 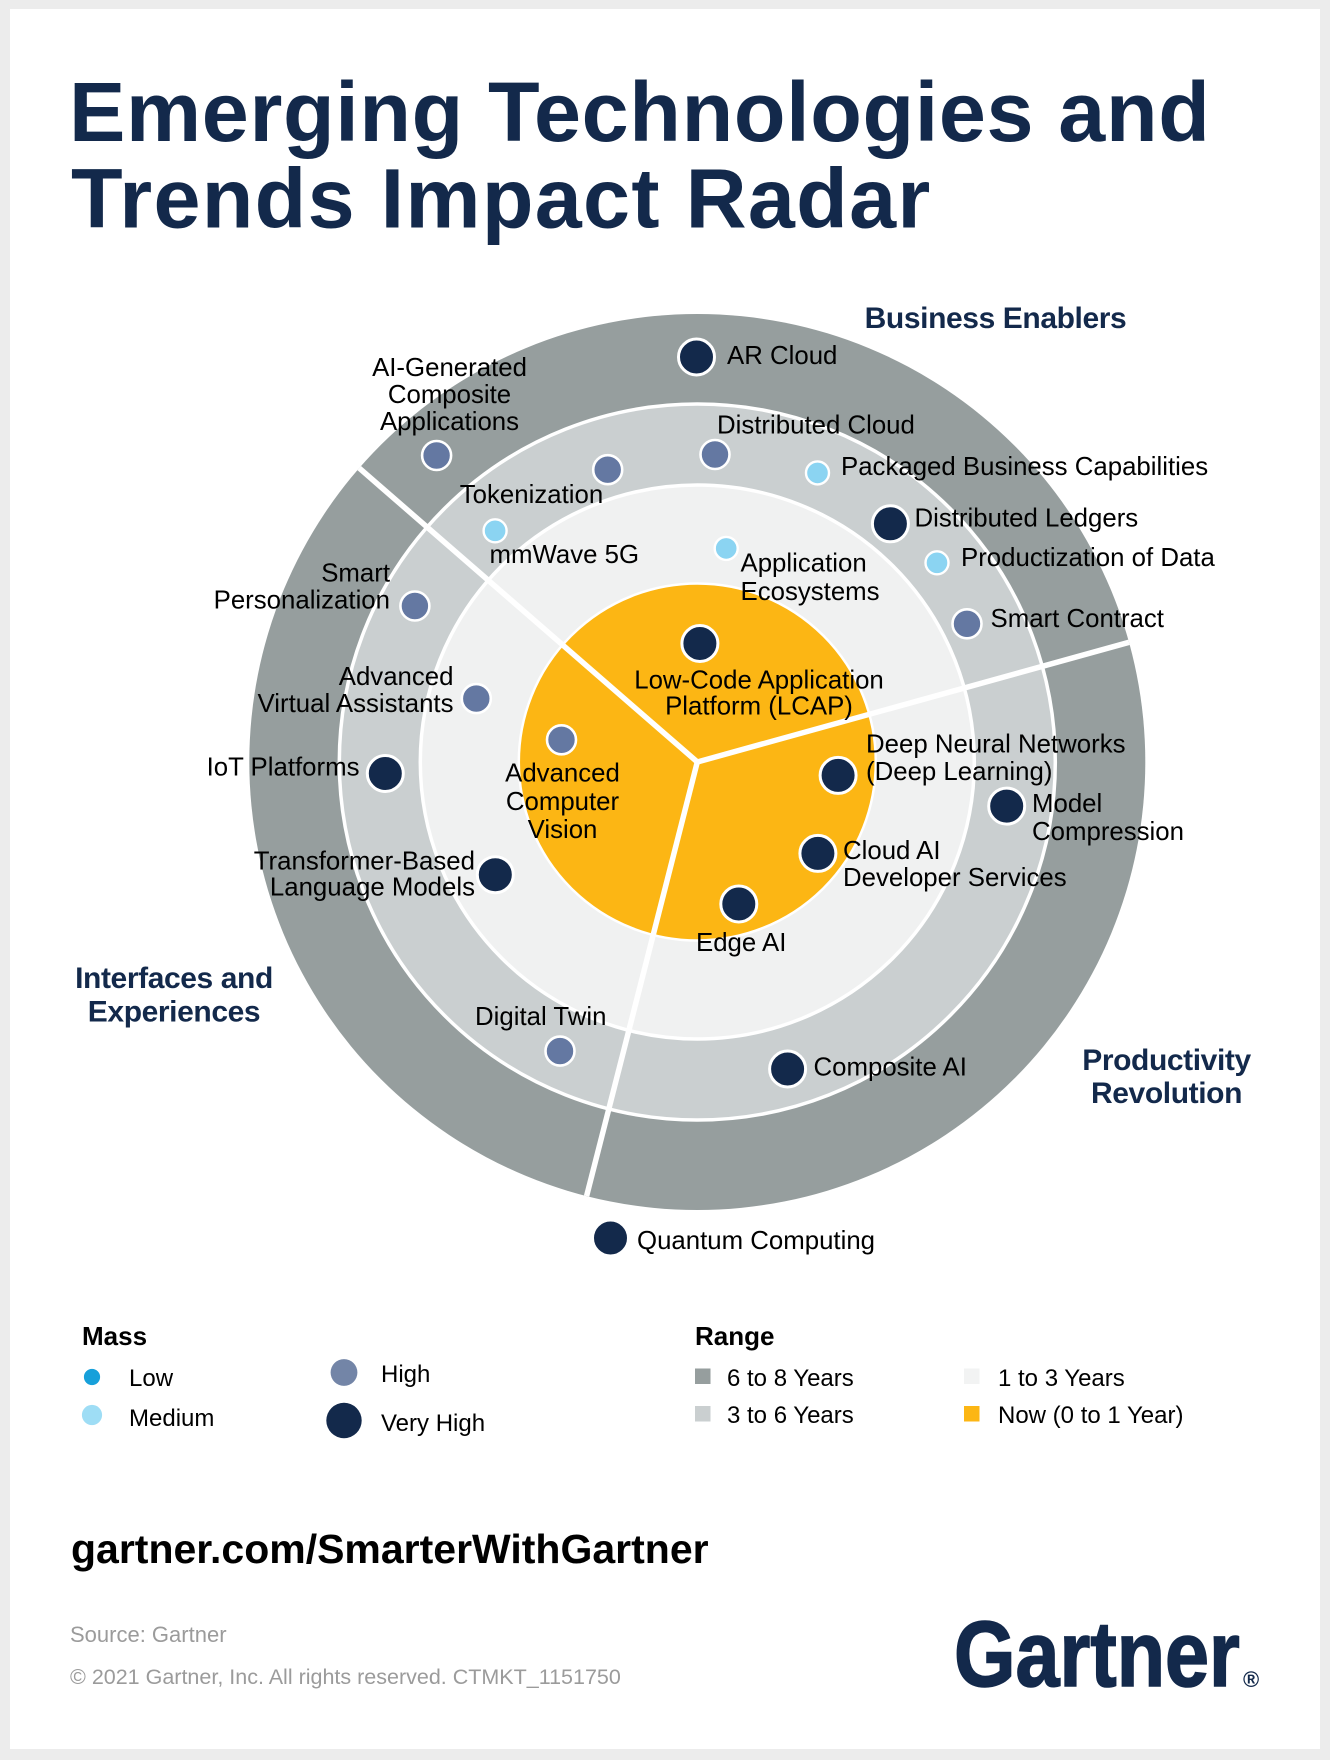 I want to click on svg-text: Cloud AI, so click(x=892, y=851).